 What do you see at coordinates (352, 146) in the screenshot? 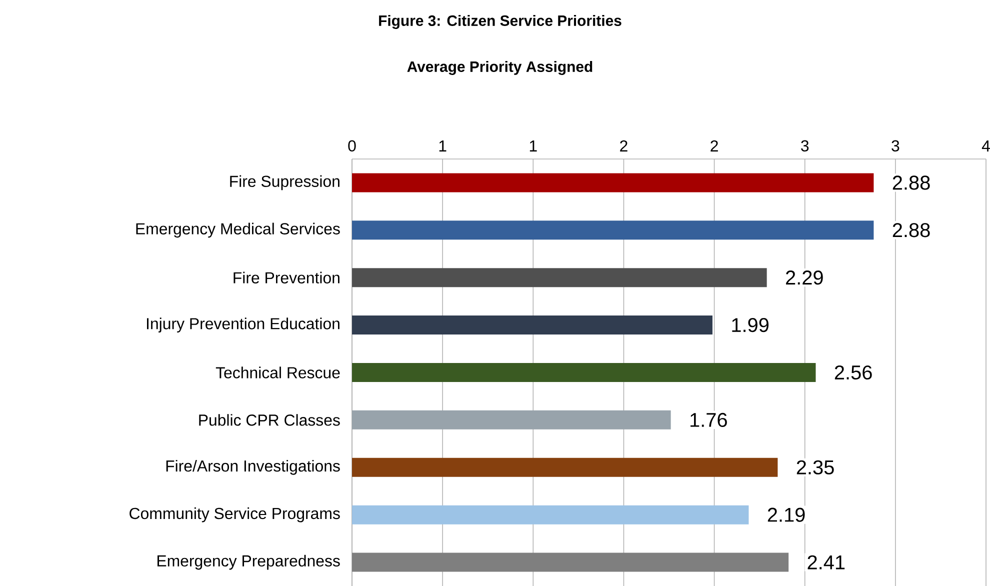
I see `x-tick-label: 0` at bounding box center [352, 146].